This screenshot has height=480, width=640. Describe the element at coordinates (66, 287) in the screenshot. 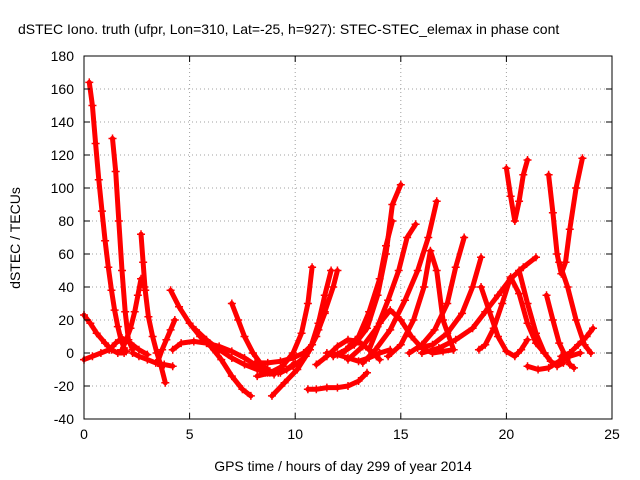

I see `y-tick-label: 40` at that location.